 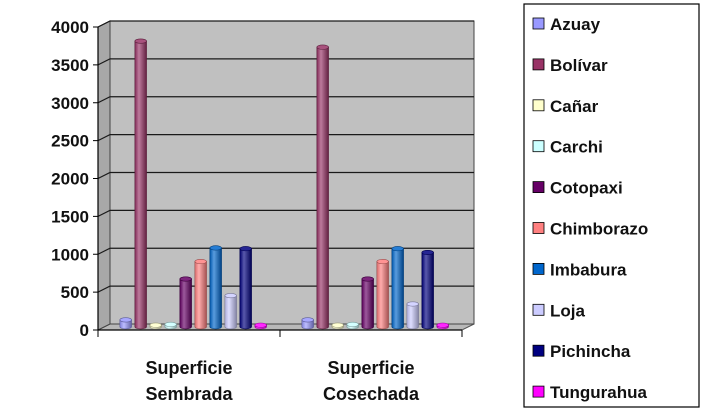 What do you see at coordinates (75, 292) in the screenshot?
I see `y-tick-label: 500` at bounding box center [75, 292].